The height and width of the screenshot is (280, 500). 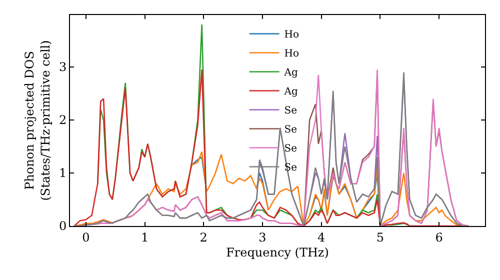 What do you see at coordinates (62, 67) in the screenshot?
I see `y-tick-label: 3` at bounding box center [62, 67].